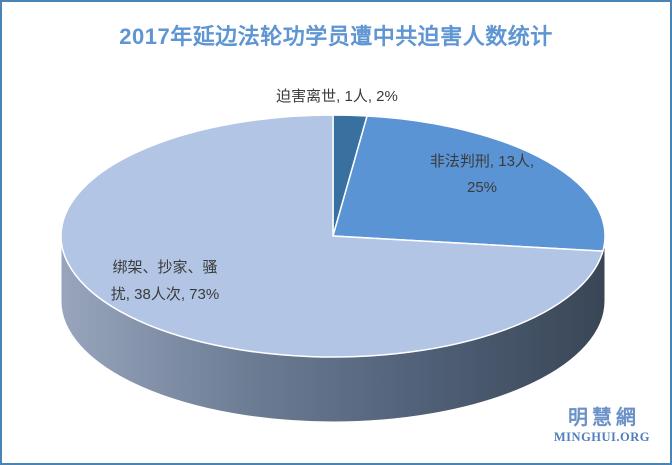  I want to click on data-label-harassed-line2: 扰, 38人次, 73%, so click(165, 294).